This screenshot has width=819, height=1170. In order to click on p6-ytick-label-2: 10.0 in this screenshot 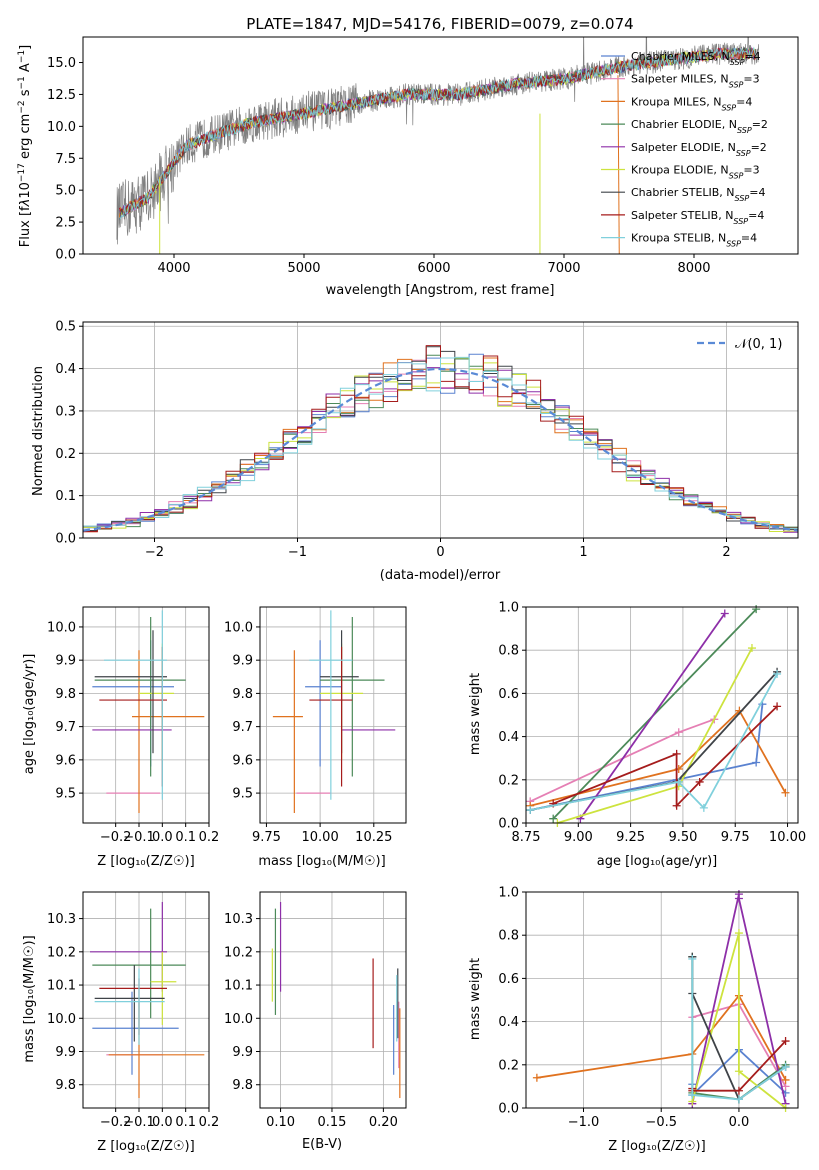, I will do `click(238, 1019)`.